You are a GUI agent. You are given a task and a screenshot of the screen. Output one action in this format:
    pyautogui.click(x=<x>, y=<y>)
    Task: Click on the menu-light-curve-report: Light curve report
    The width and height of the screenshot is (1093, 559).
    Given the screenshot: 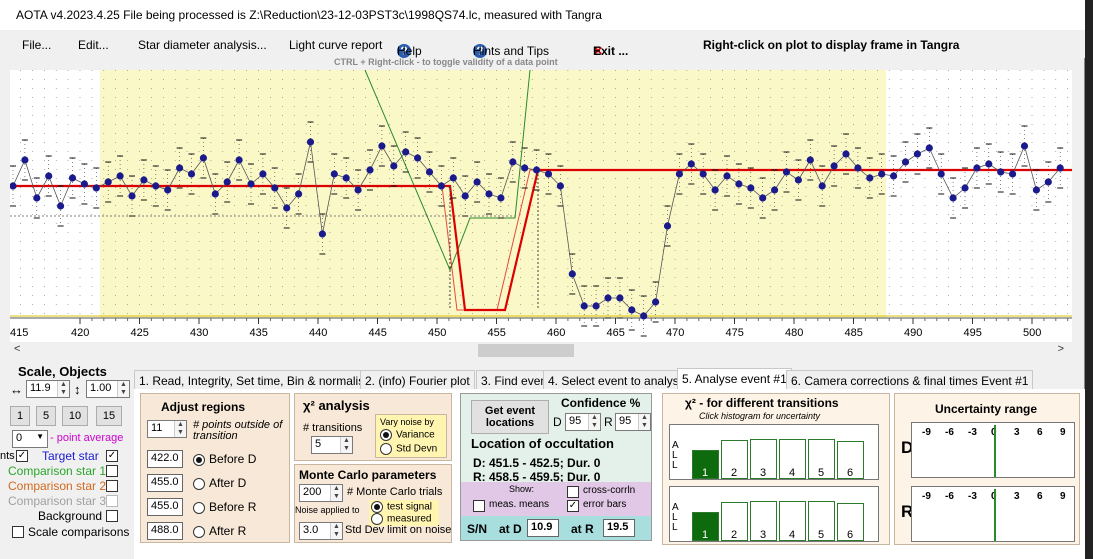 What is the action you would take?
    pyautogui.click(x=336, y=45)
    